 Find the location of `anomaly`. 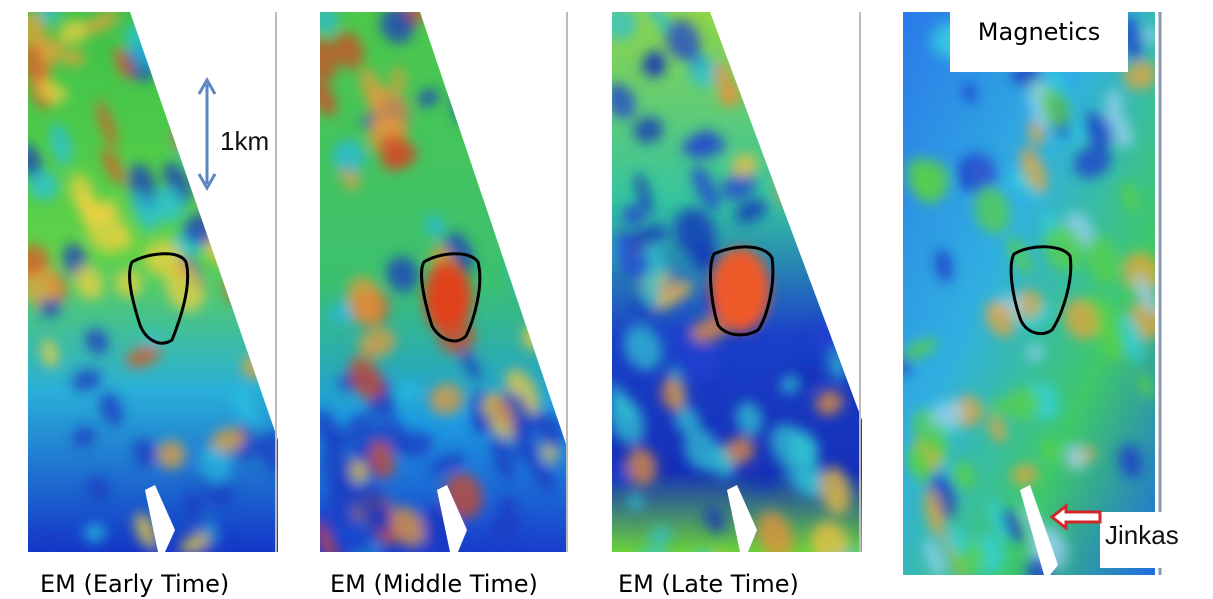

anomaly is located at coordinates (448, 298).